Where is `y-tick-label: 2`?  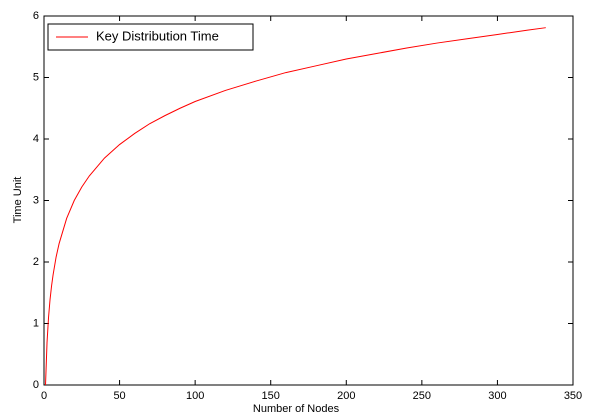
y-tick-label: 2 is located at coordinates (36, 262).